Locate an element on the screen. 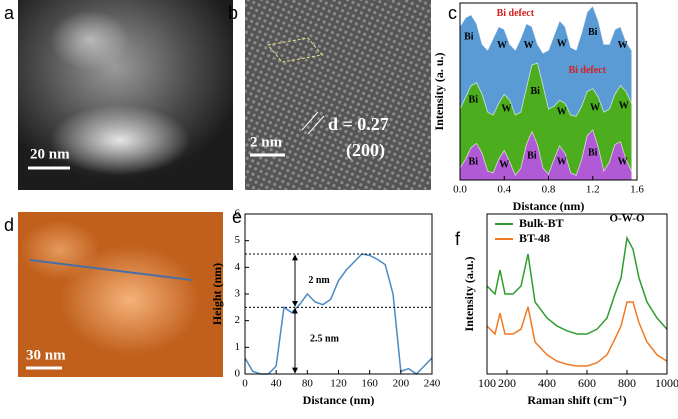 The image size is (678, 419). x-tick-label: 1.2 is located at coordinates (593, 190).